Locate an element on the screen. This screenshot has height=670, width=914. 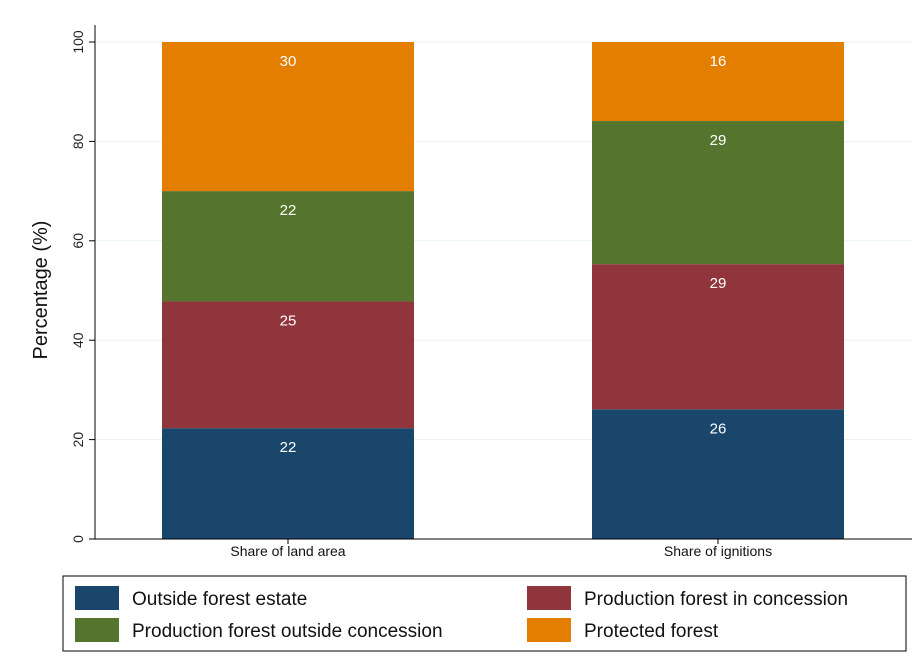
x-category-label: Share of land area is located at coordinates (287, 551).